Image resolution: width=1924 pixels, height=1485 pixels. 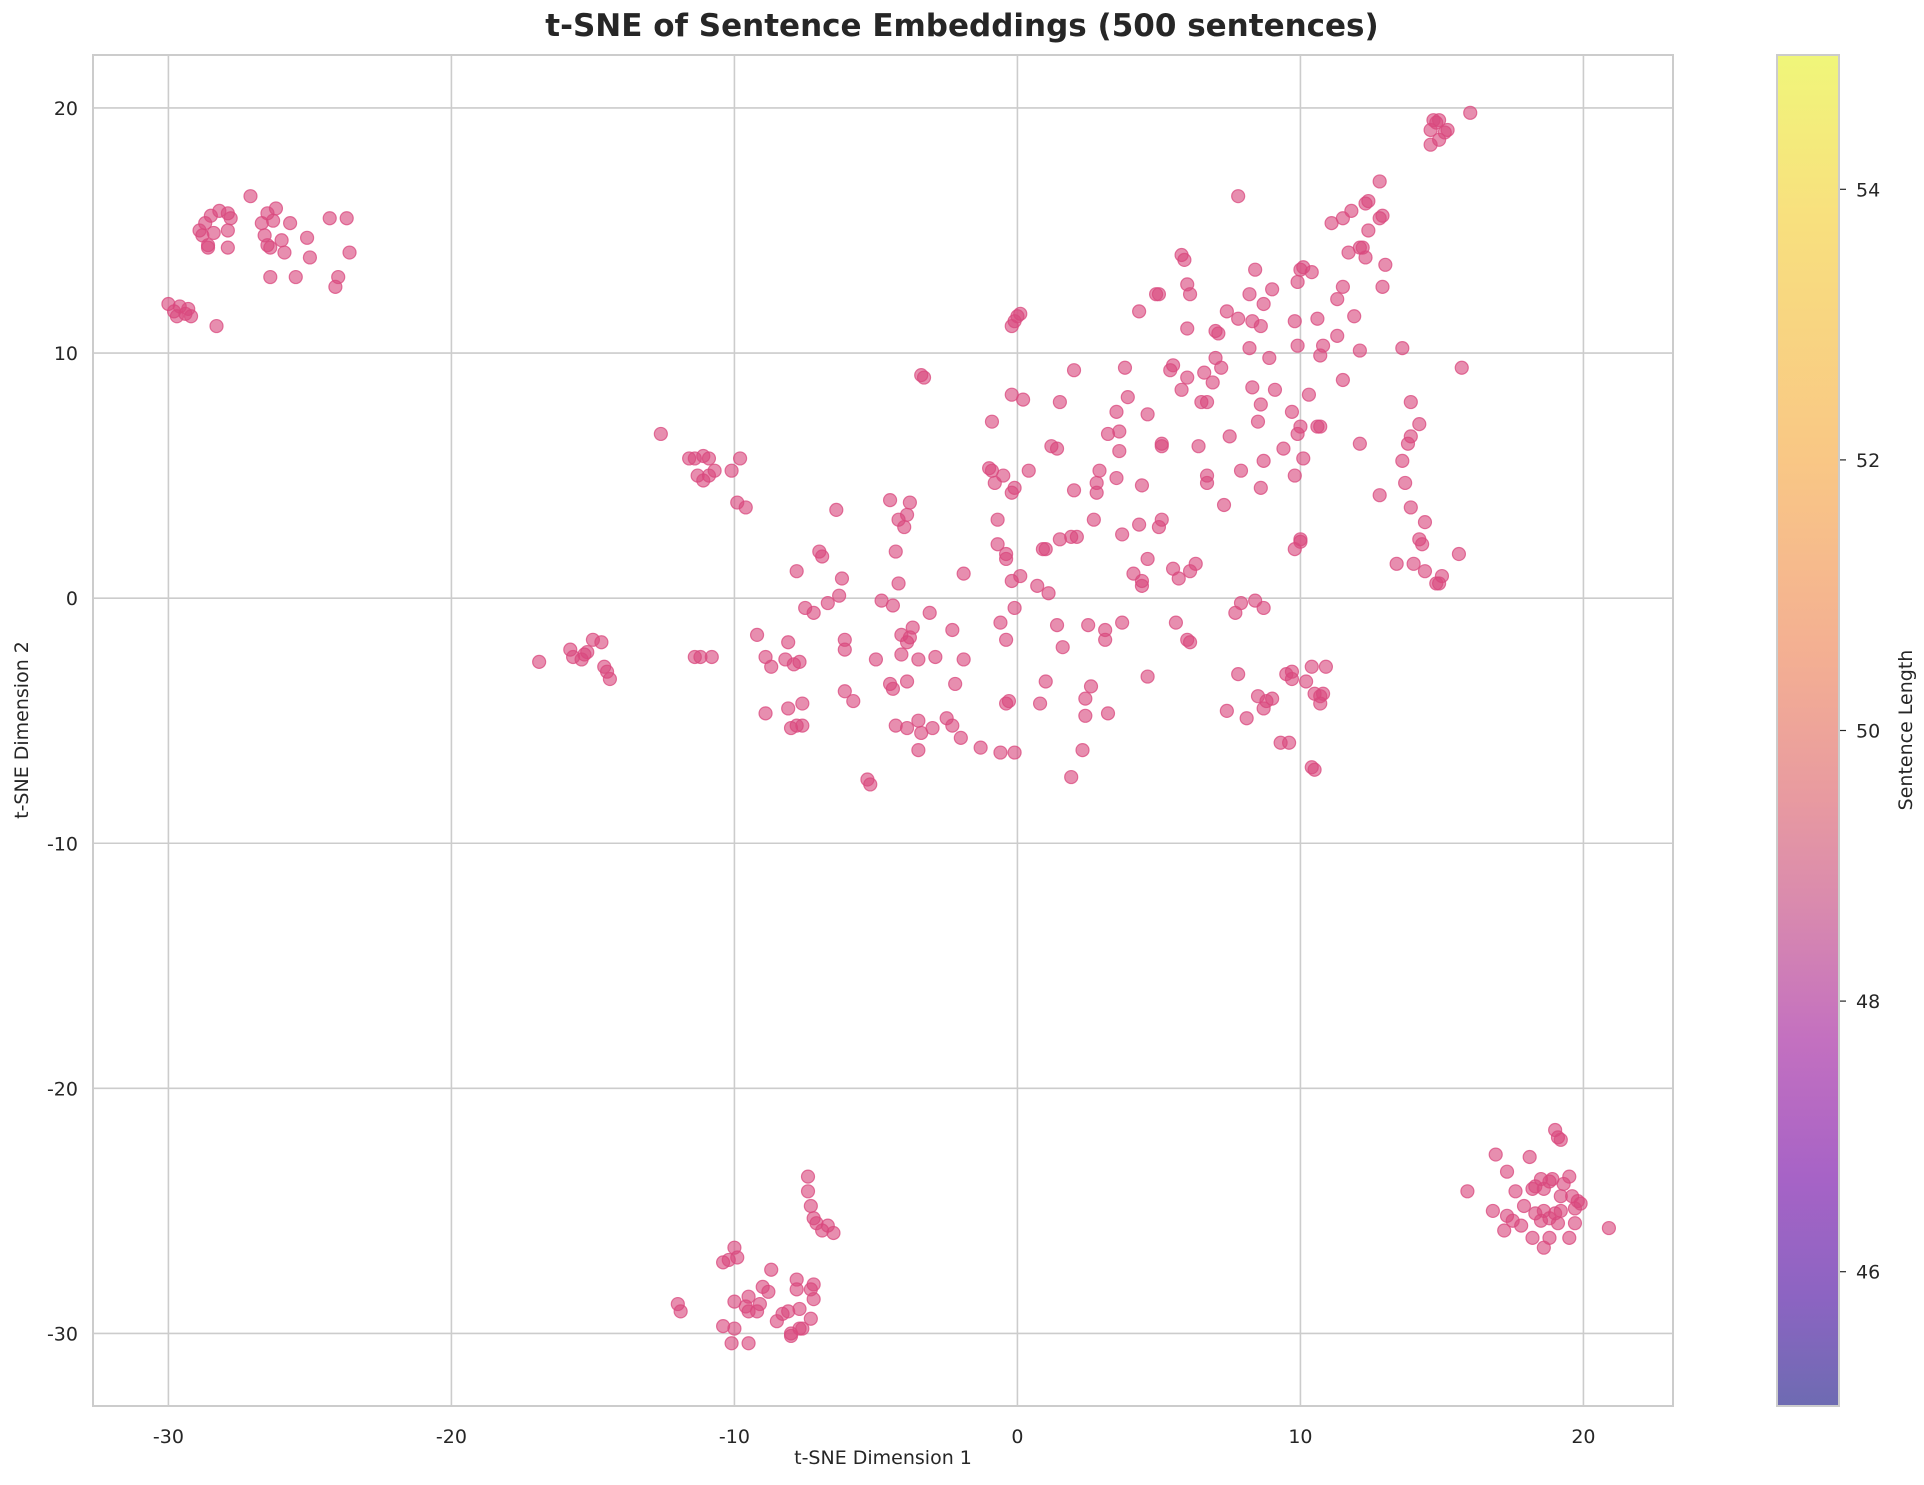 I want to click on colorbar-tick-label: 48, so click(x=1868, y=1002).